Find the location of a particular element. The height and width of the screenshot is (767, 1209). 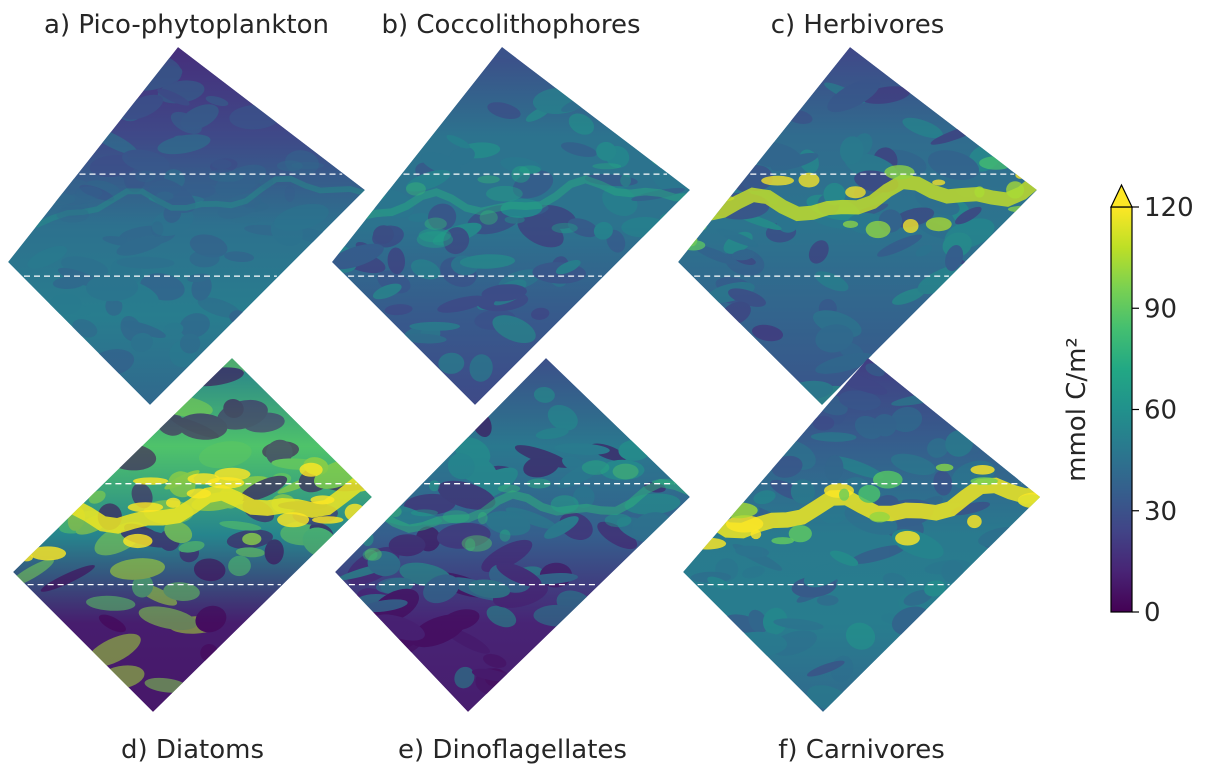

panel-a is located at coordinates (186, 226).